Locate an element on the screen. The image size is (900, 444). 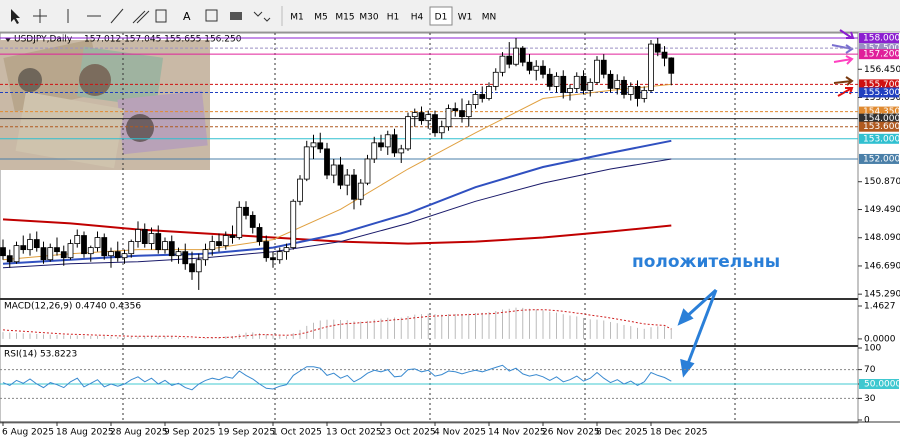
x-tick-label: 13 Oct 2025 is located at coordinates (354, 433).